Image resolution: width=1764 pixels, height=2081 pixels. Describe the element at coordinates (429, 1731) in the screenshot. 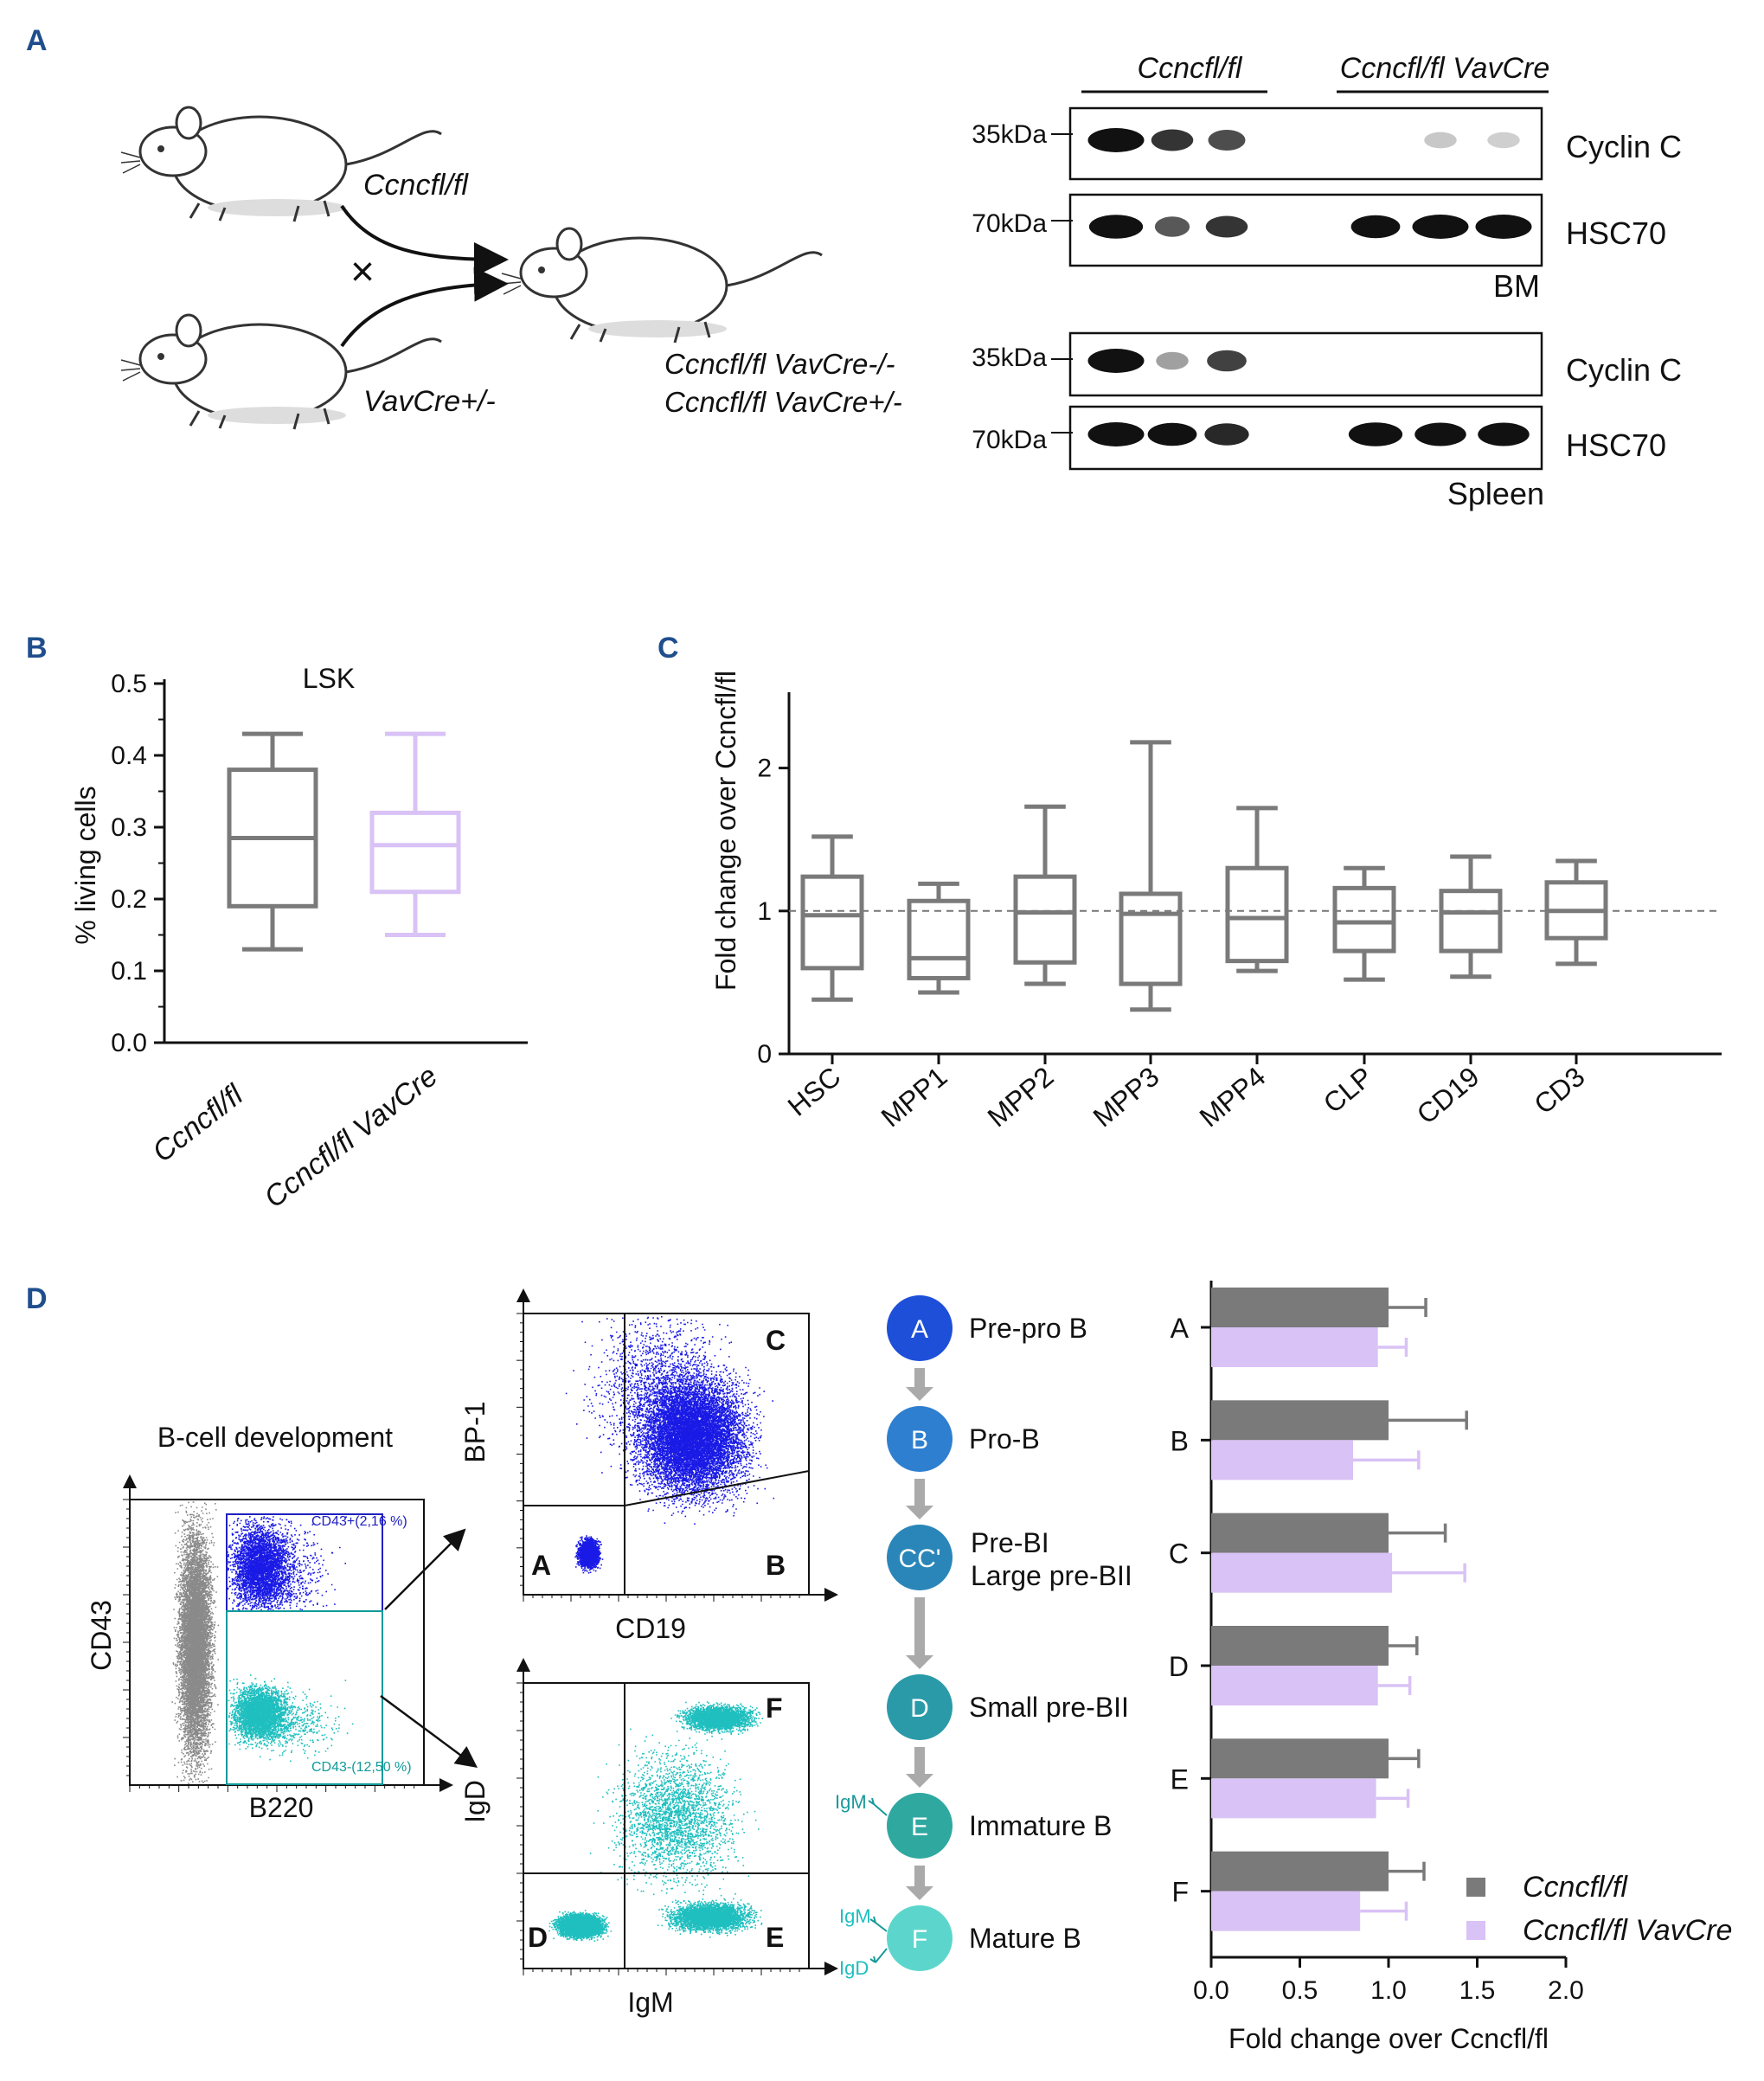

I see `facs-arrow-bottom` at that location.